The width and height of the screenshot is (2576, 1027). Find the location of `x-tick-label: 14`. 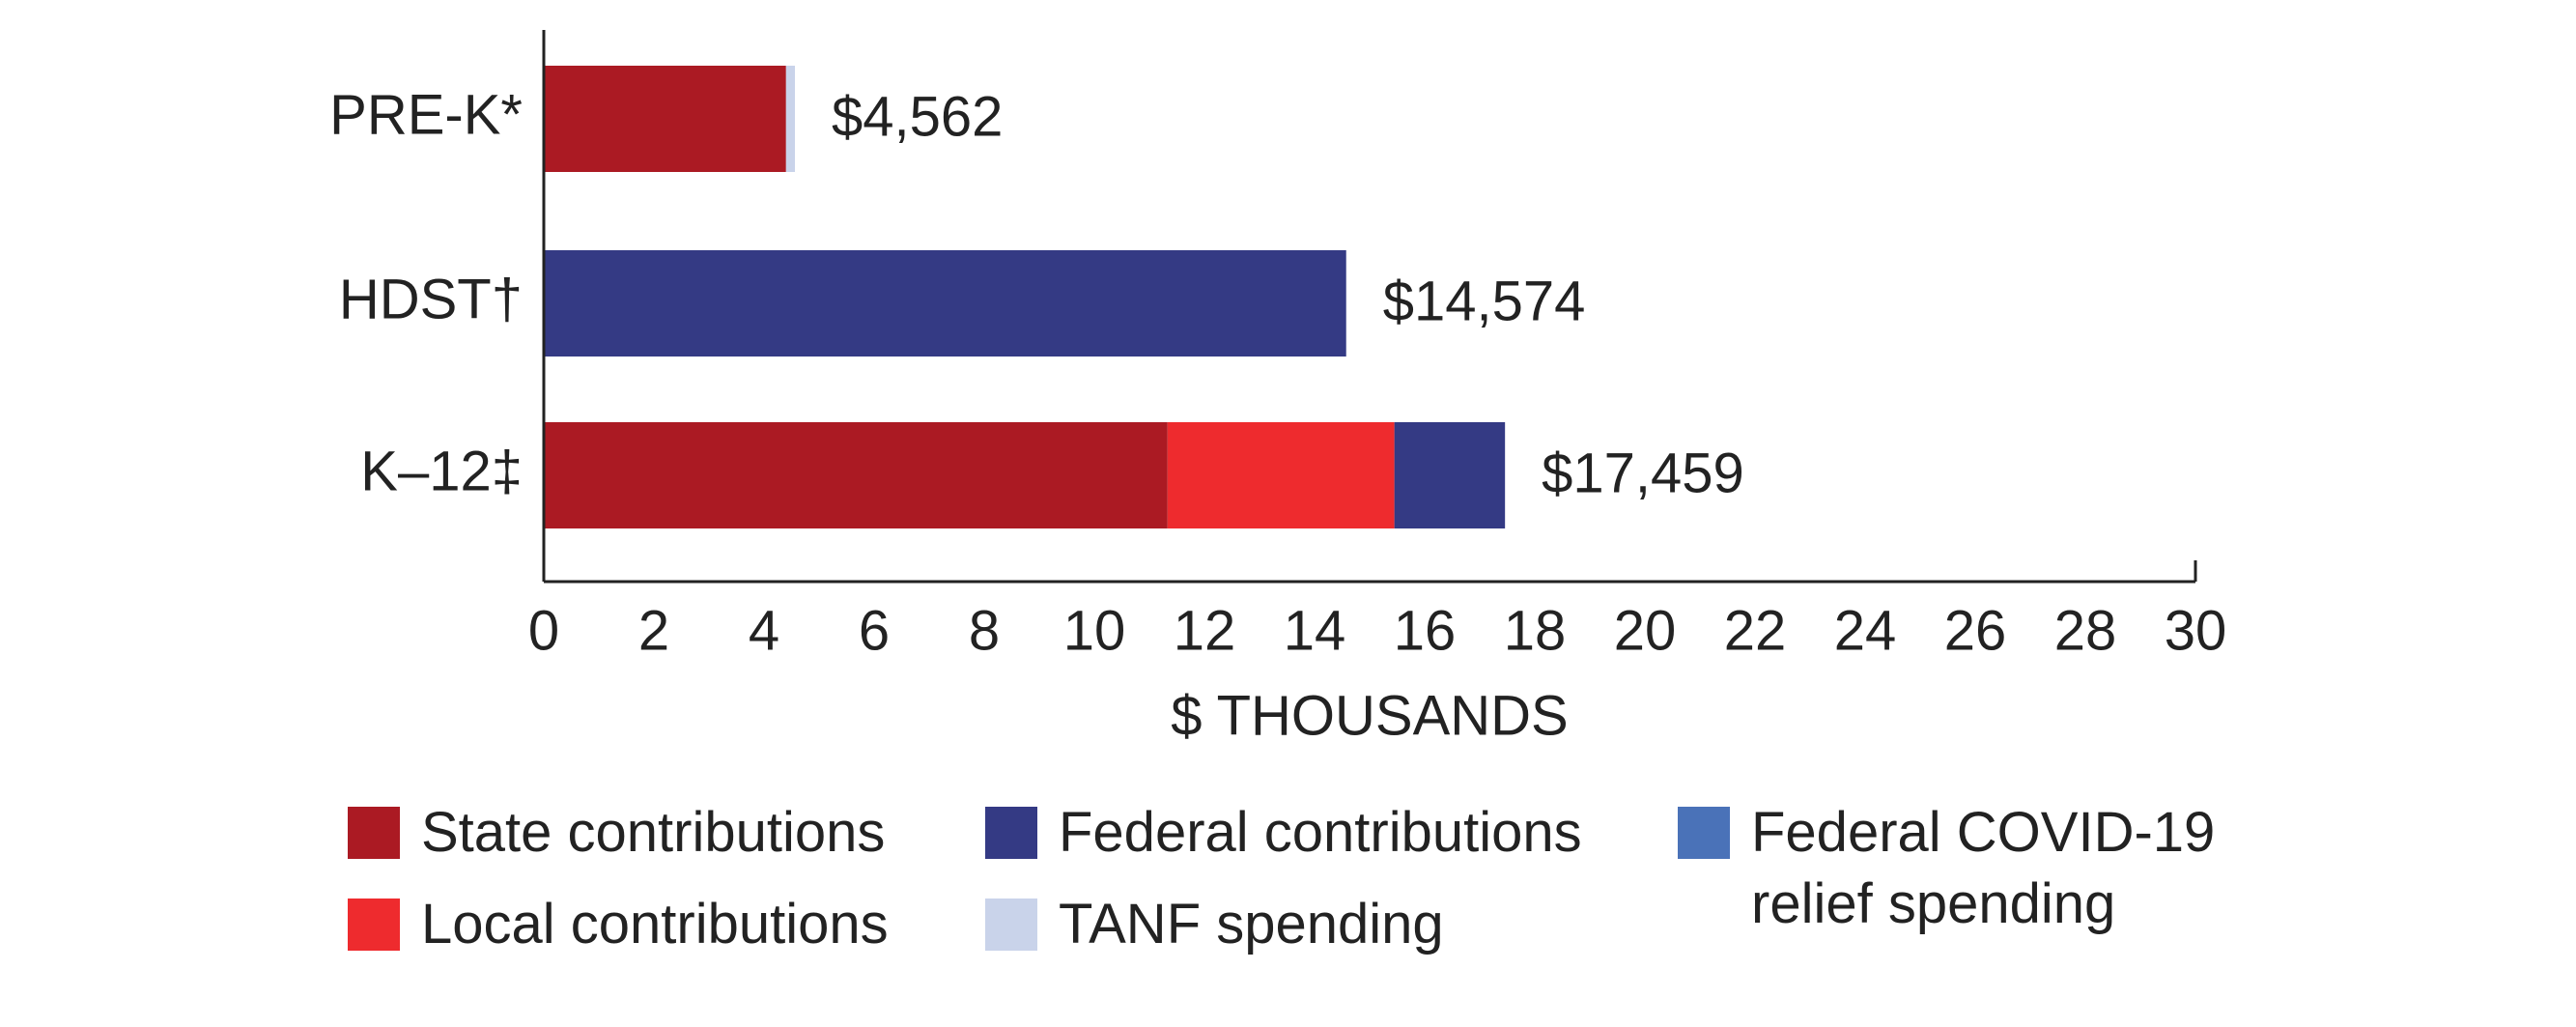

x-tick-label: 14 is located at coordinates (1315, 630).